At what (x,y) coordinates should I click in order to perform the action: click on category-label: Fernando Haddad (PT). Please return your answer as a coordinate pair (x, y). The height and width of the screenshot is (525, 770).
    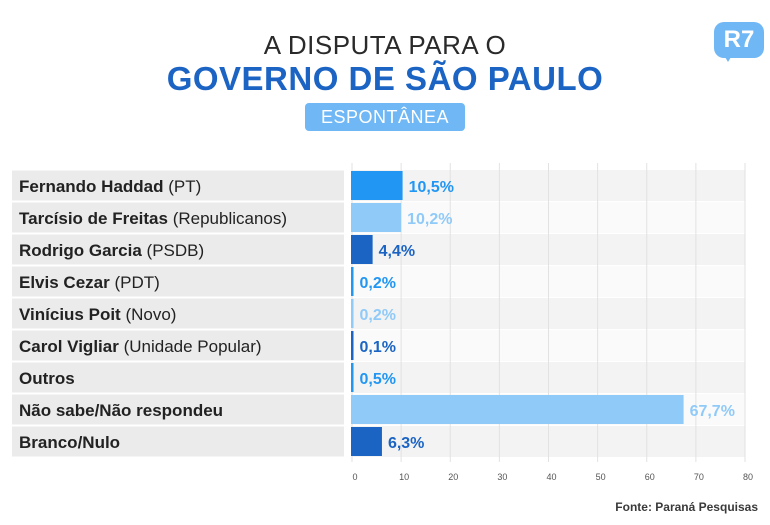
    Looking at the image, I should click on (110, 186).